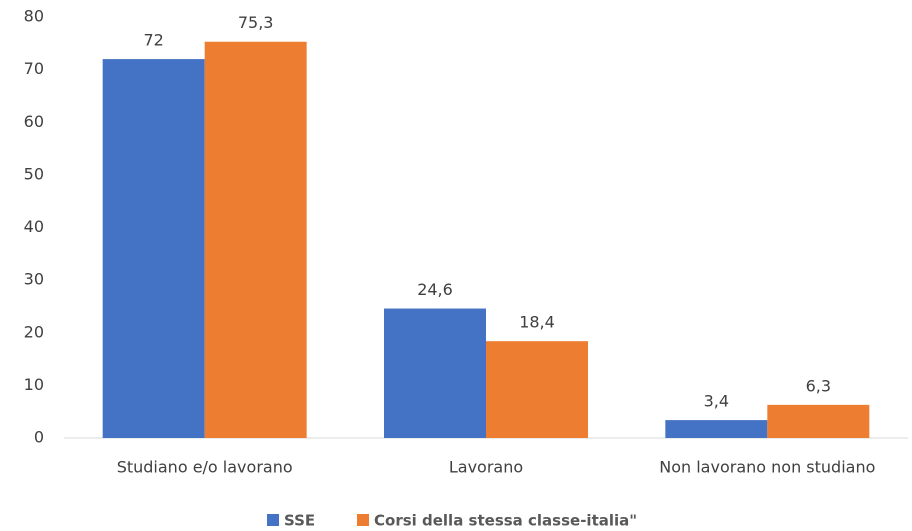 The width and height of the screenshot is (912, 531). I want to click on y-tick-label: 10, so click(34, 384).